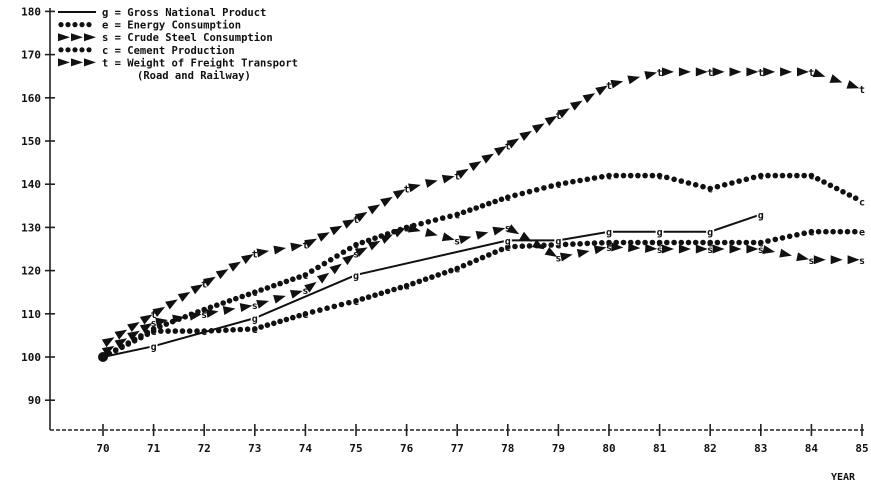 Image resolution: width=871 pixels, height=482 pixels. What do you see at coordinates (77, 37) in the screenshot?
I see `legend-swatch-s` at bounding box center [77, 37].